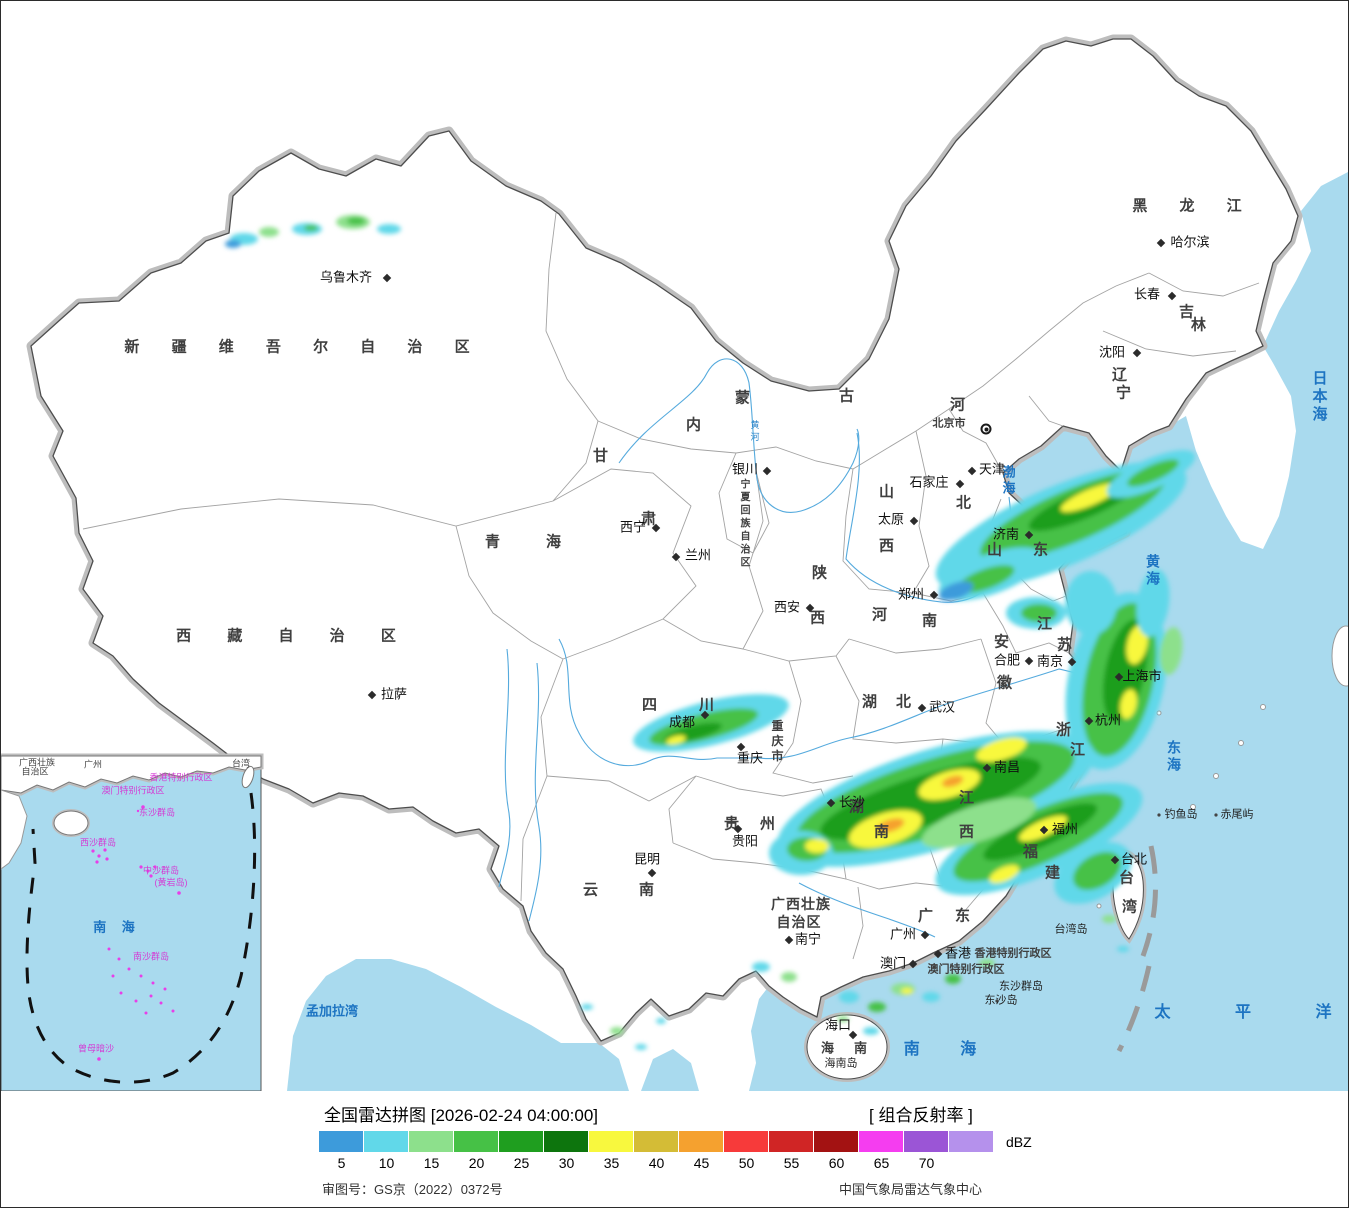  I want to click on diaoyu-dot, so click(1159, 815).